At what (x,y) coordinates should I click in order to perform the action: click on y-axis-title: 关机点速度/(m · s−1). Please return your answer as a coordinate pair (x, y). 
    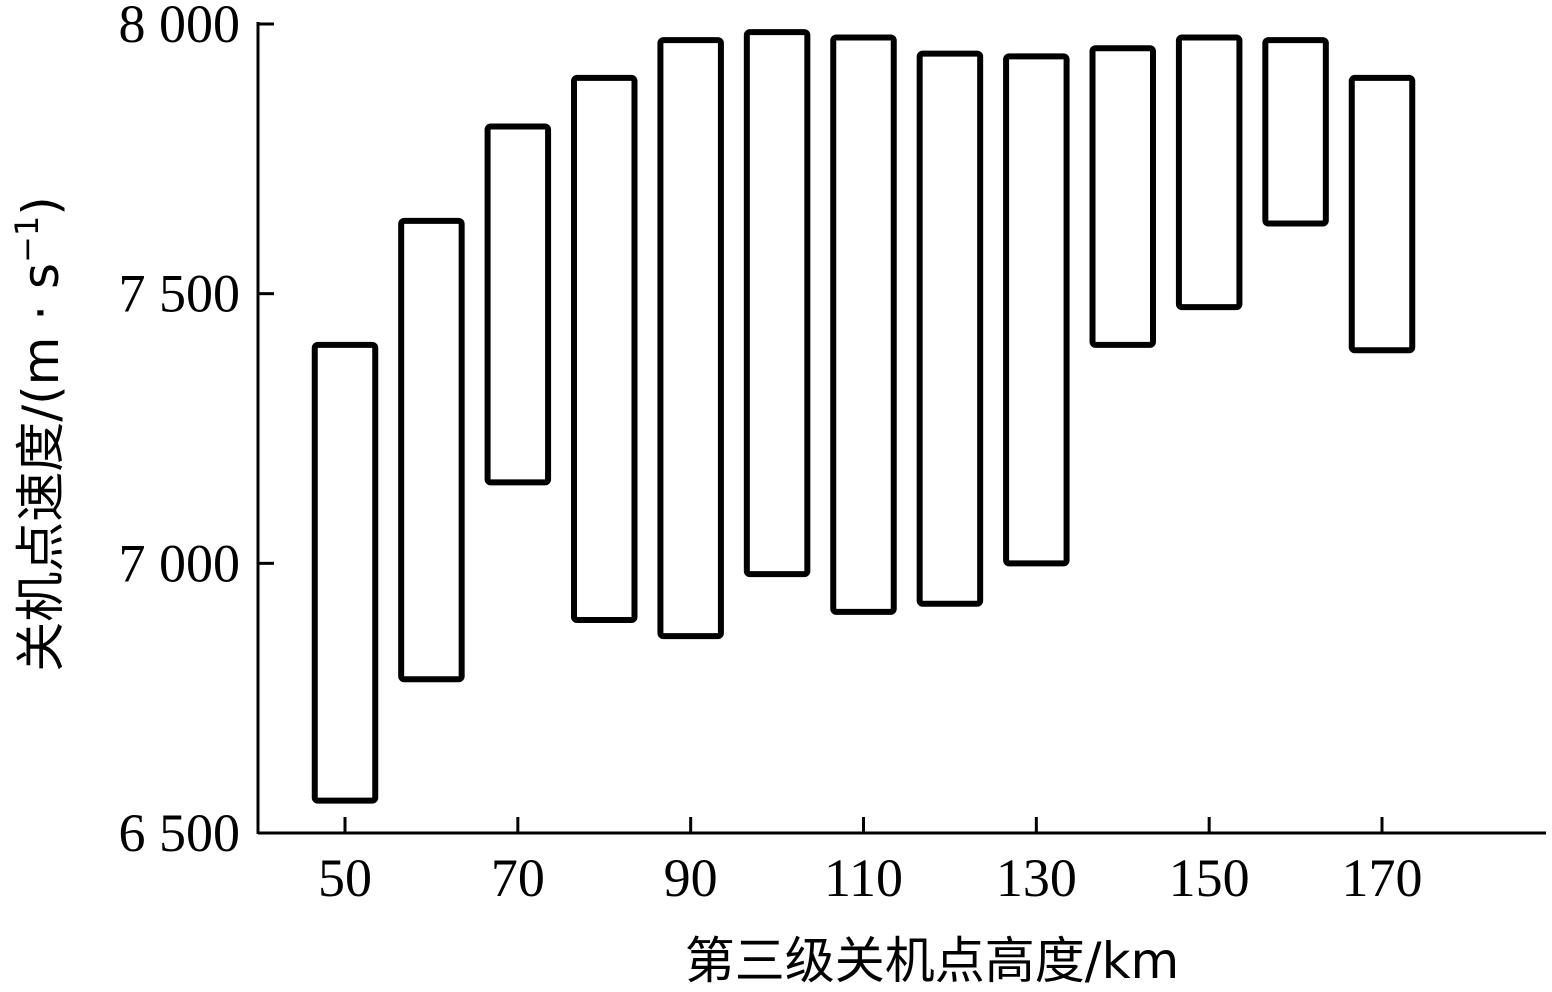
    Looking at the image, I should click on (39, 433).